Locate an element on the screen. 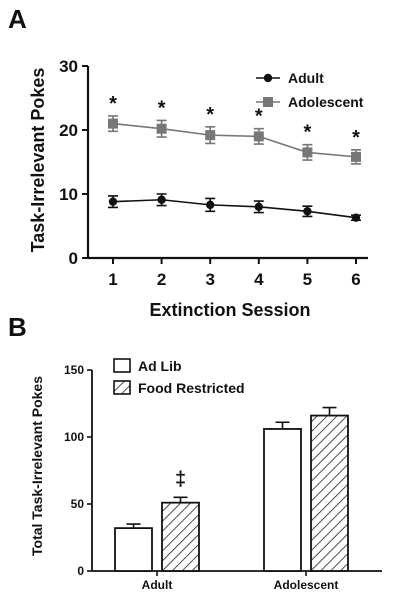 The height and width of the screenshot is (602, 400). panel-a-x-tick-label: 2 is located at coordinates (161, 279).